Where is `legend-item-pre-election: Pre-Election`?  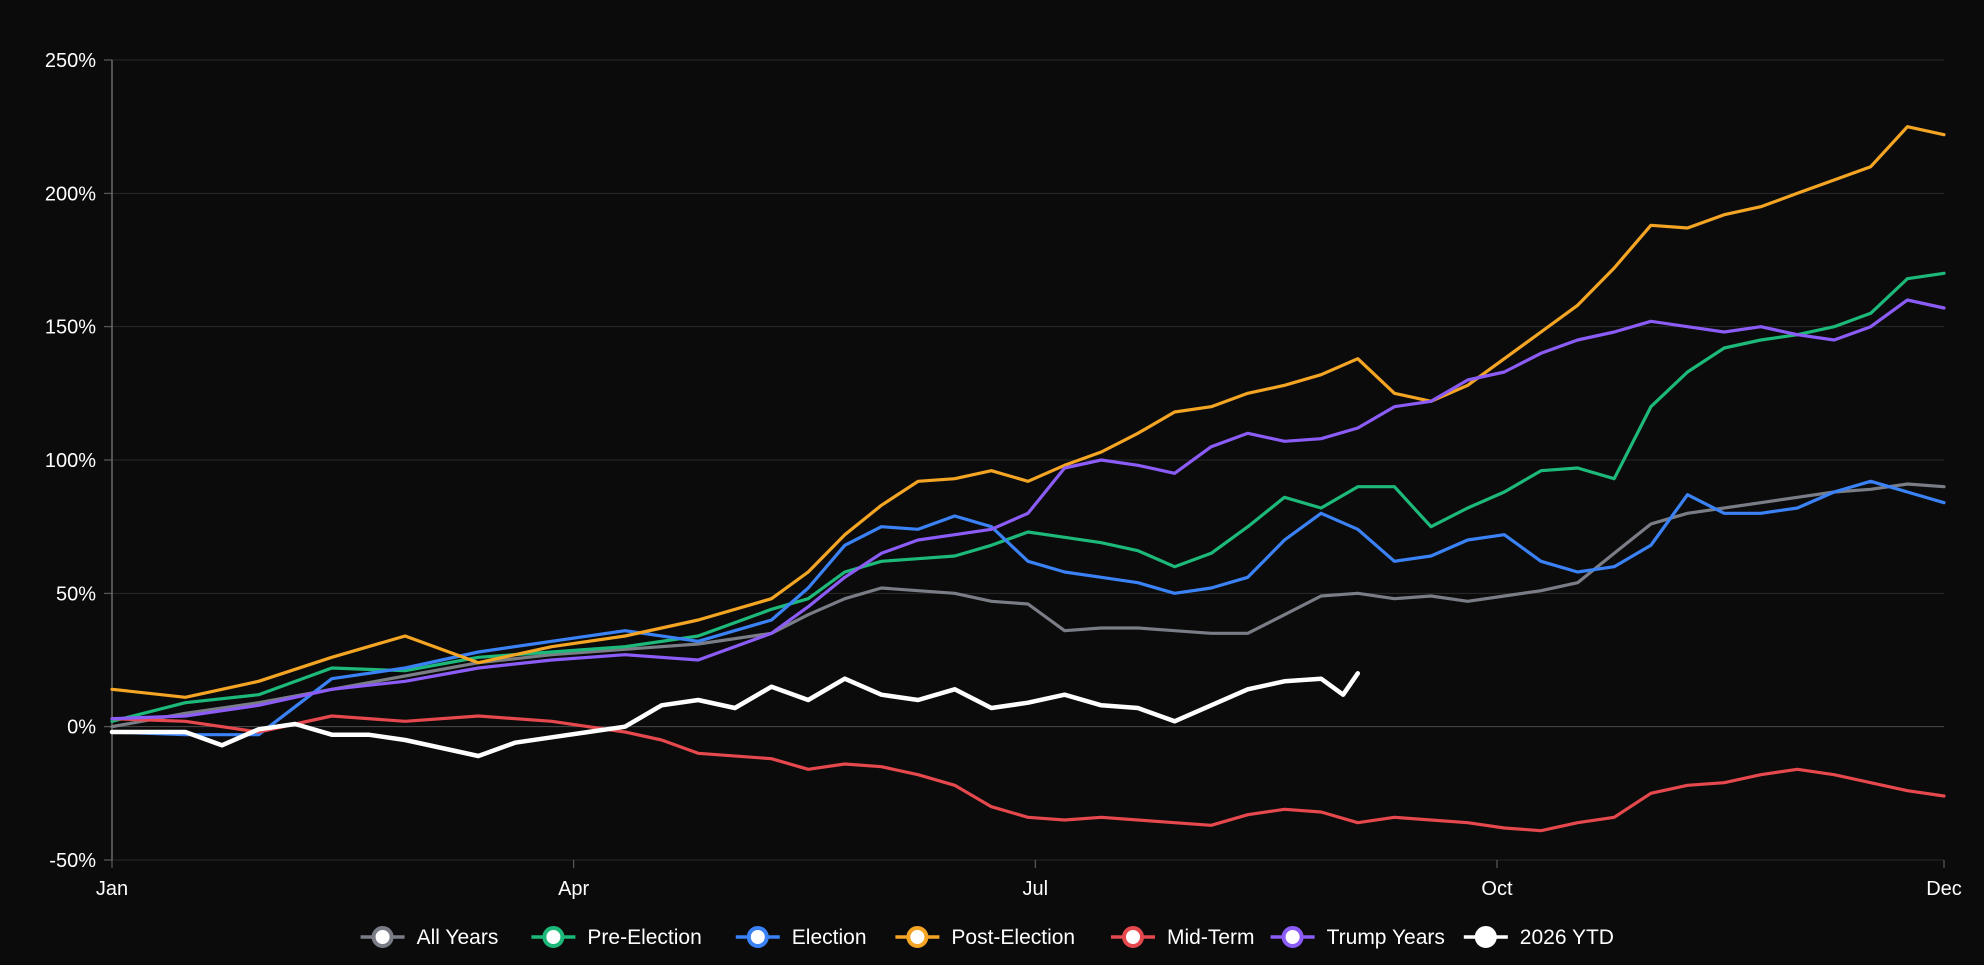
legend-item-pre-election: Pre-Election is located at coordinates (616, 937).